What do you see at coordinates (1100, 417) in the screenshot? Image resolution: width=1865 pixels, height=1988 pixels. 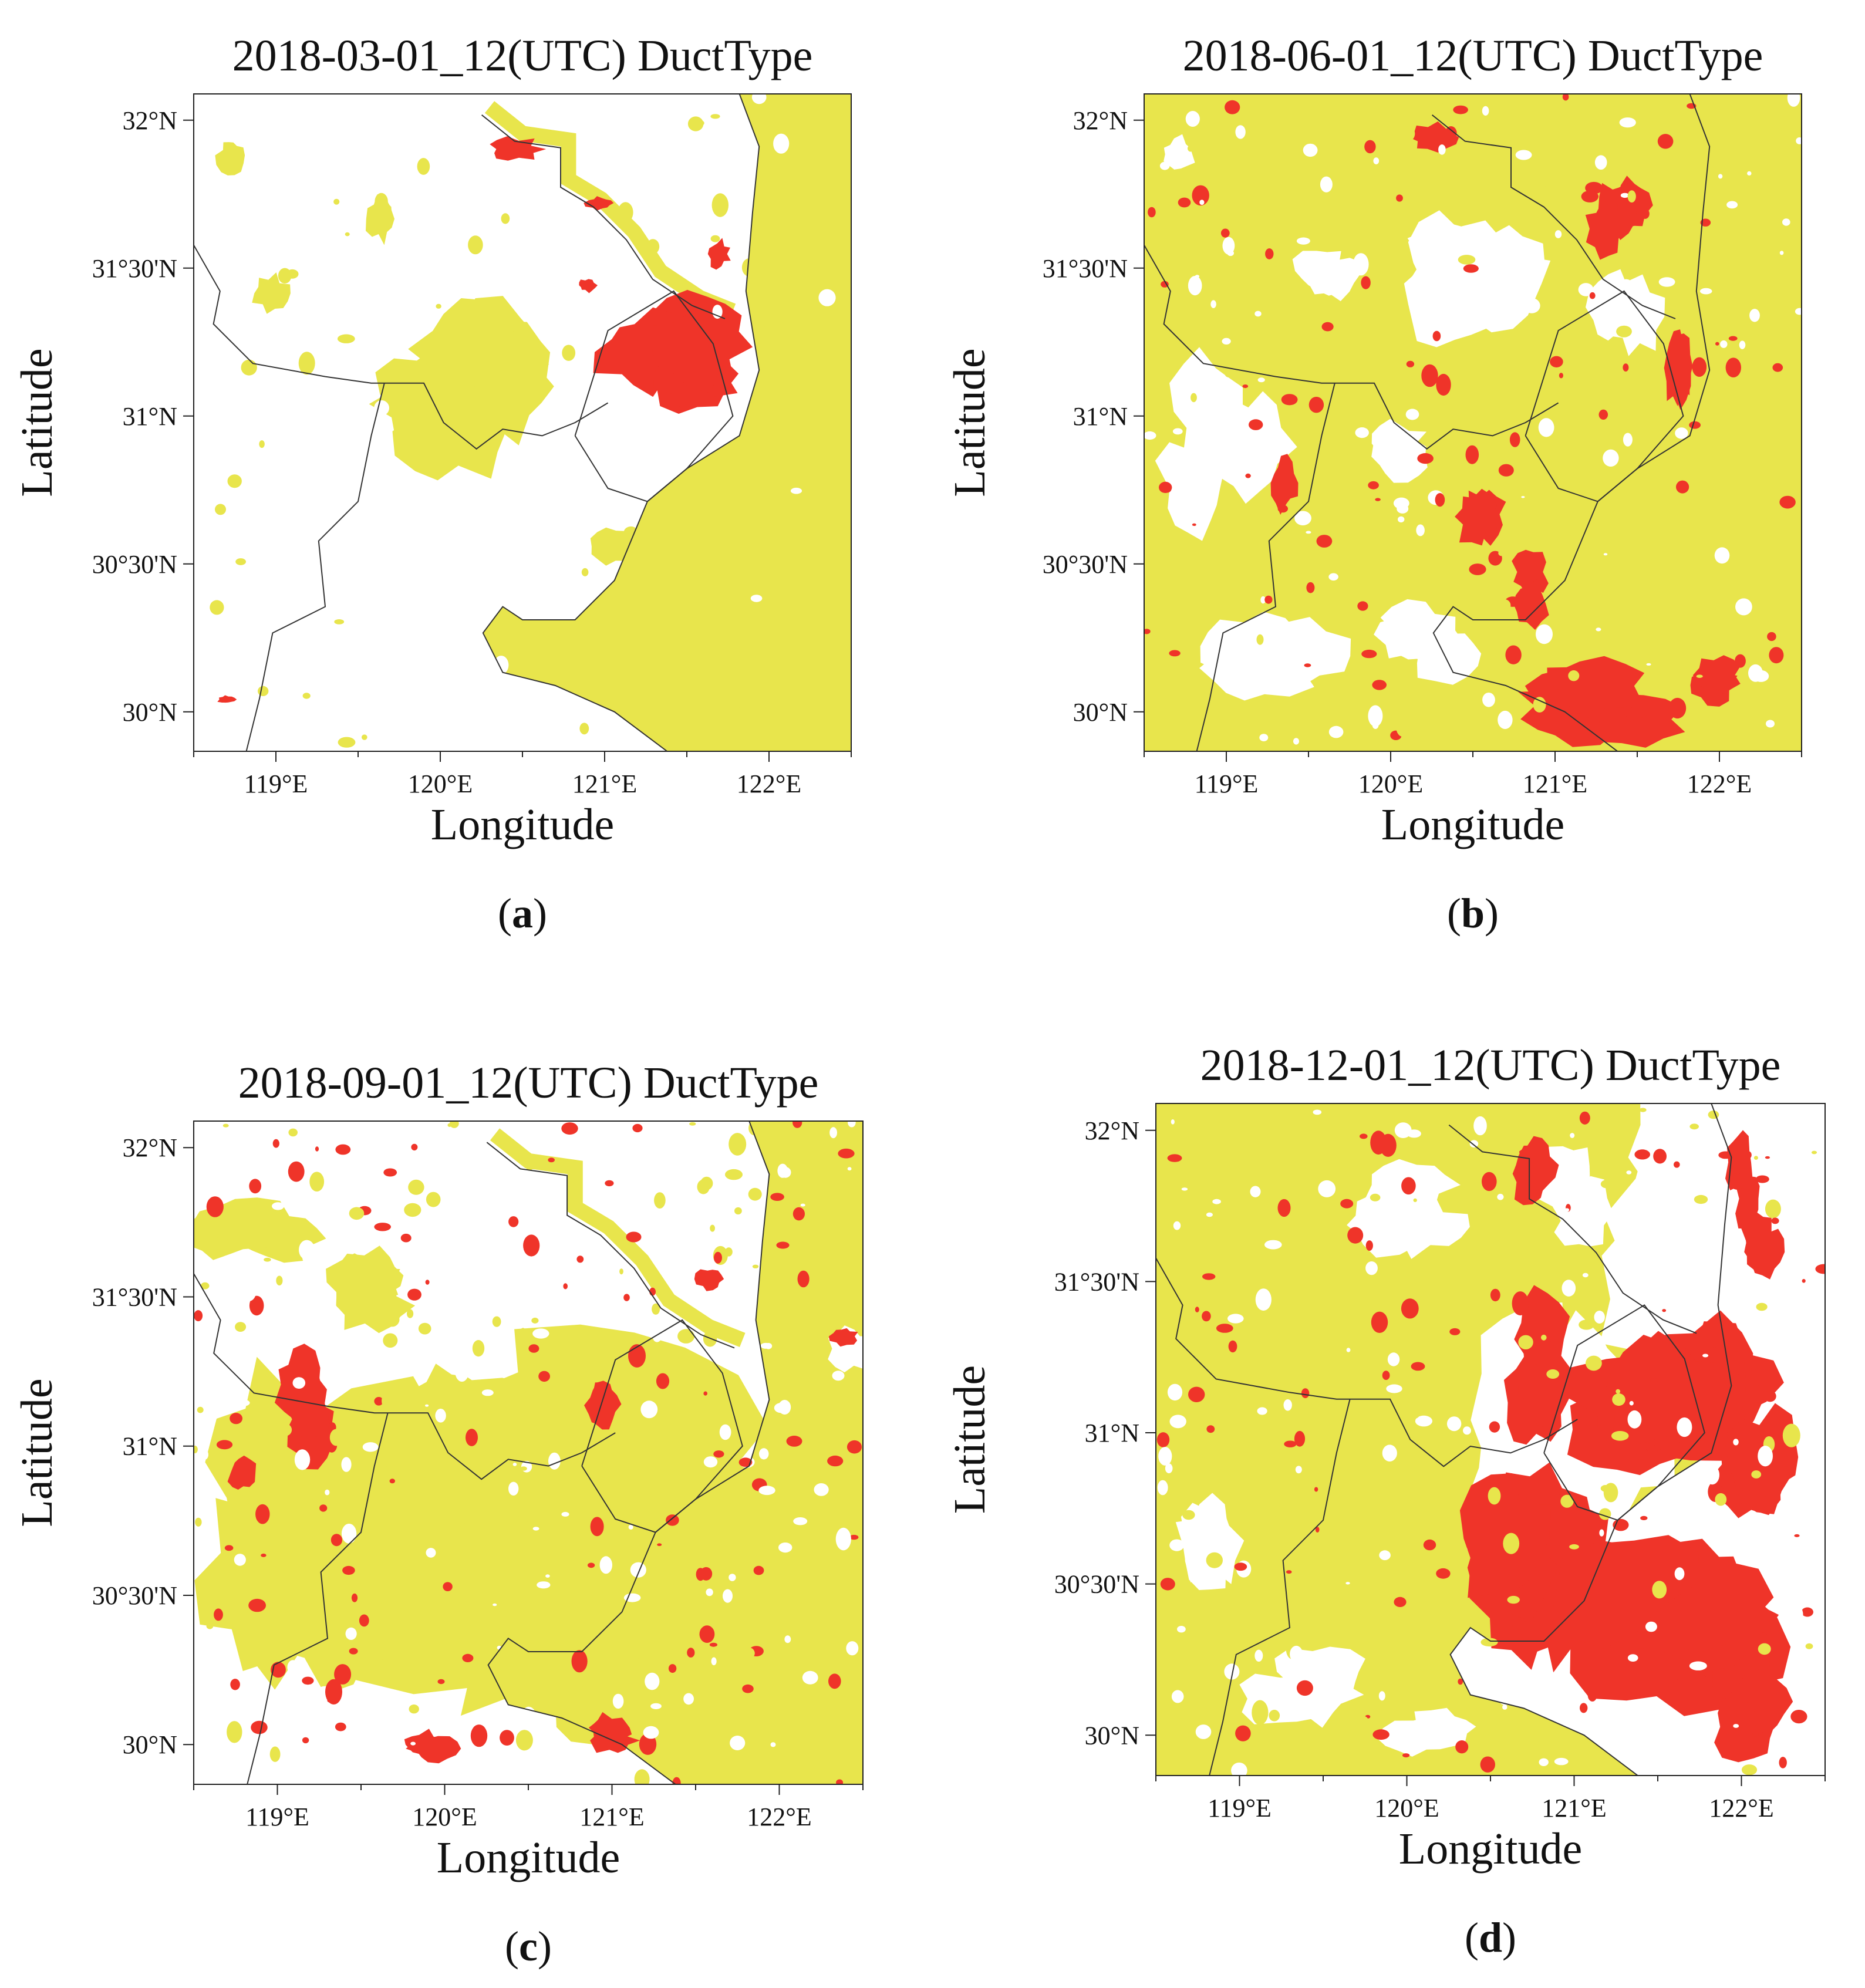 I see `y-tick-label: 31°N` at bounding box center [1100, 417].